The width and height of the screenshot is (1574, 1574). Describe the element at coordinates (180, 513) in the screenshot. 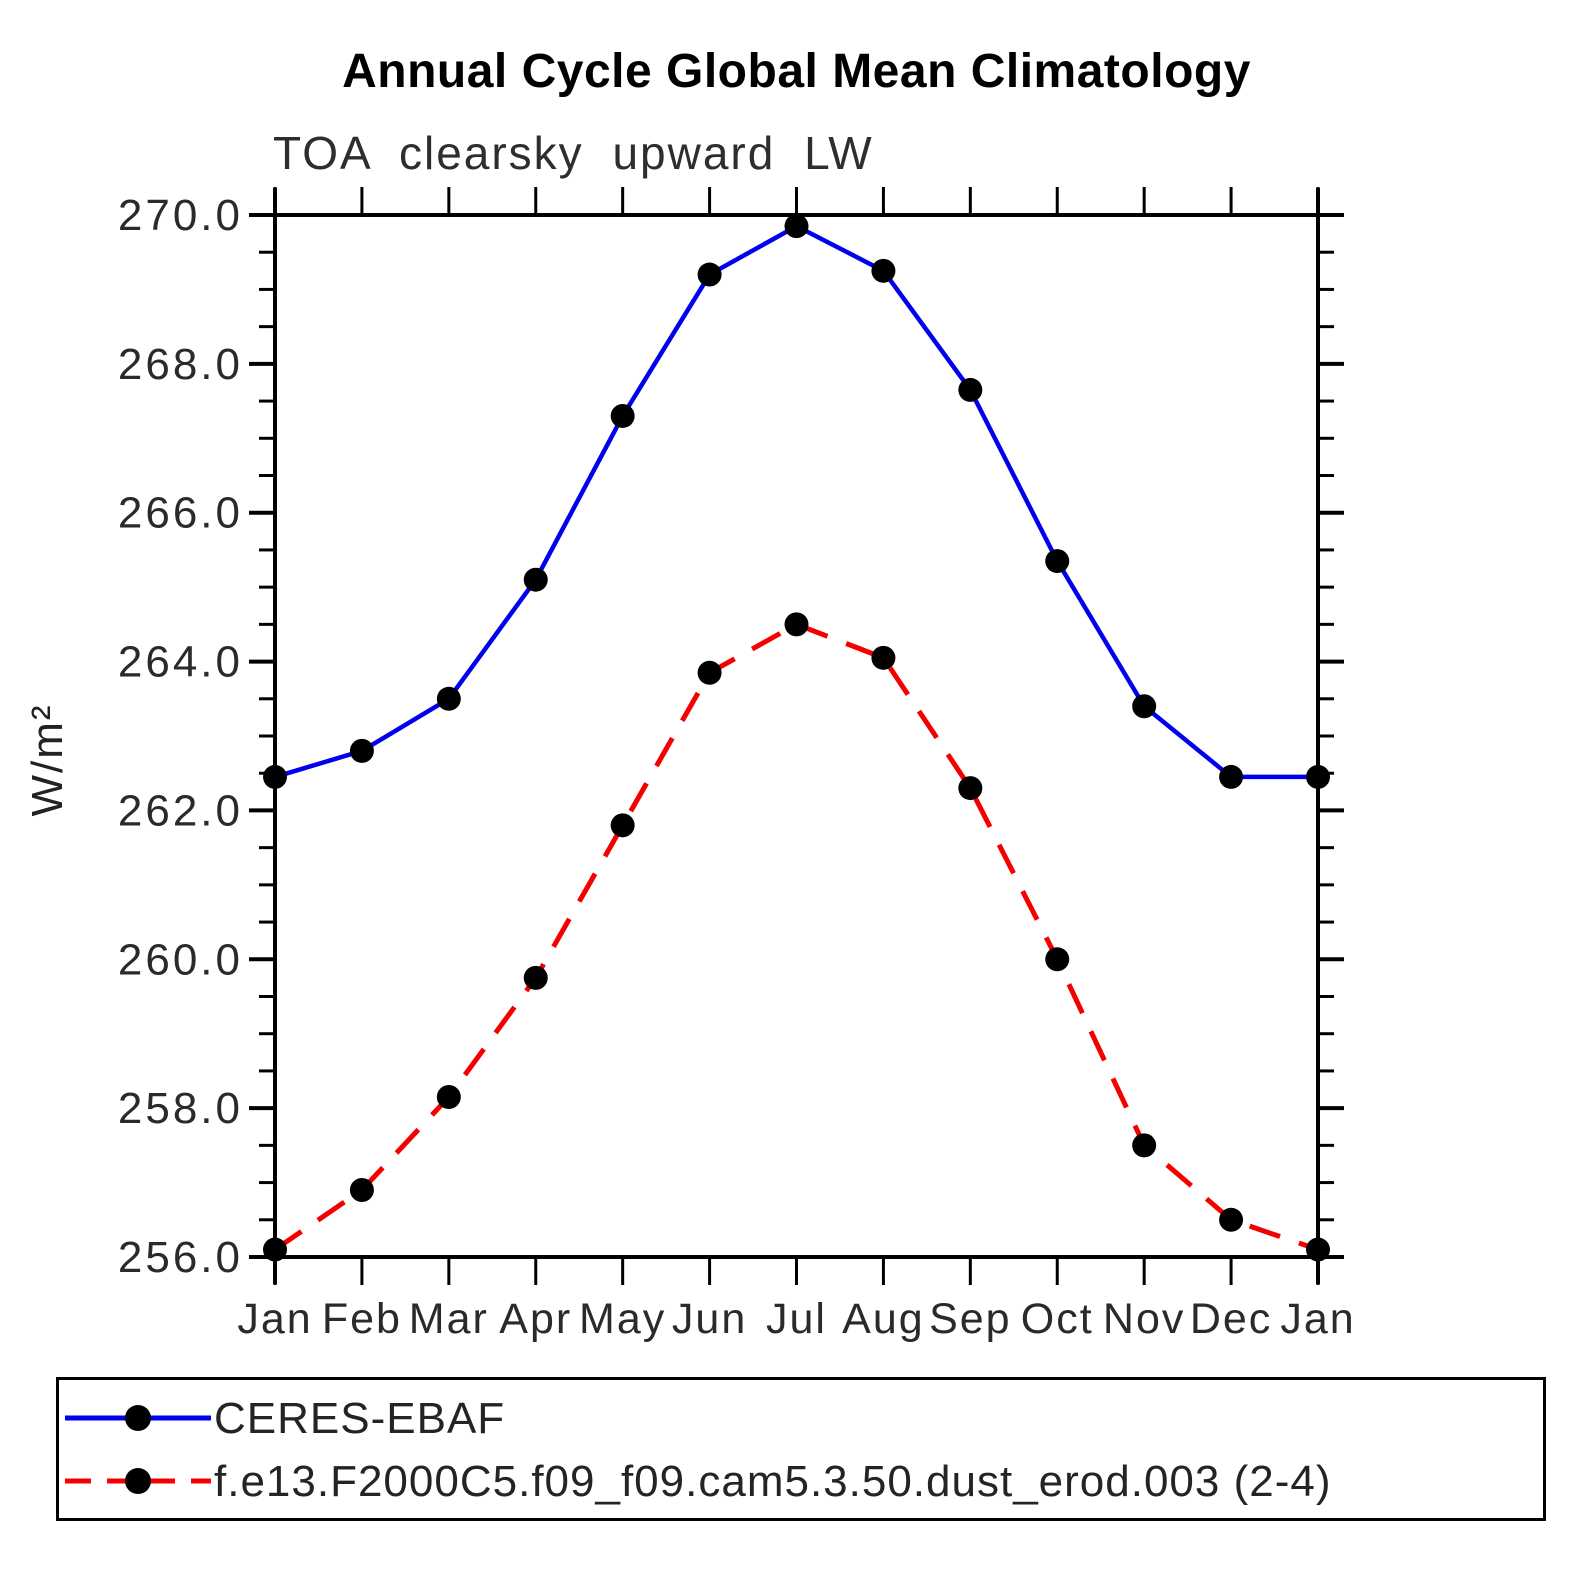

I see `y-axis-tick-label: 266.0` at that location.